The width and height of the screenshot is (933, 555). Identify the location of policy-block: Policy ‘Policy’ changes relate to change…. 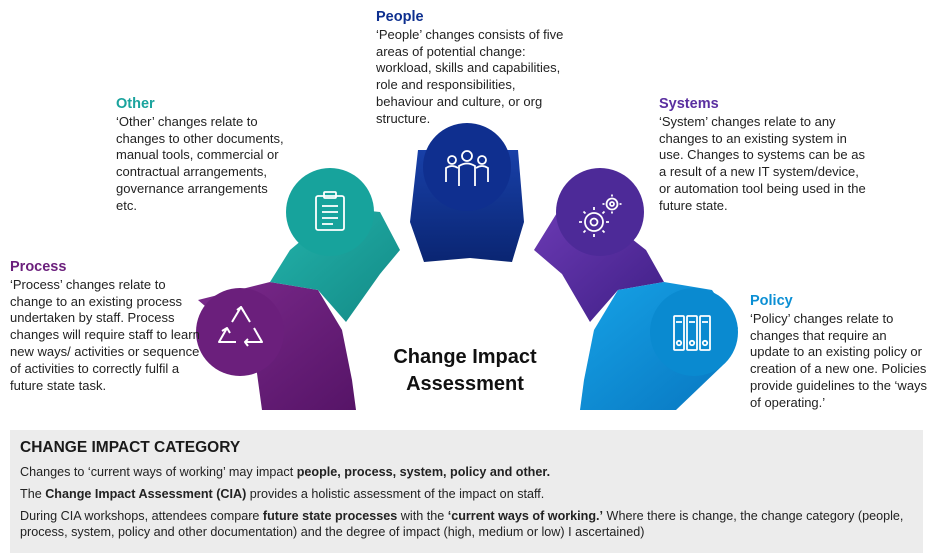
(839, 352).